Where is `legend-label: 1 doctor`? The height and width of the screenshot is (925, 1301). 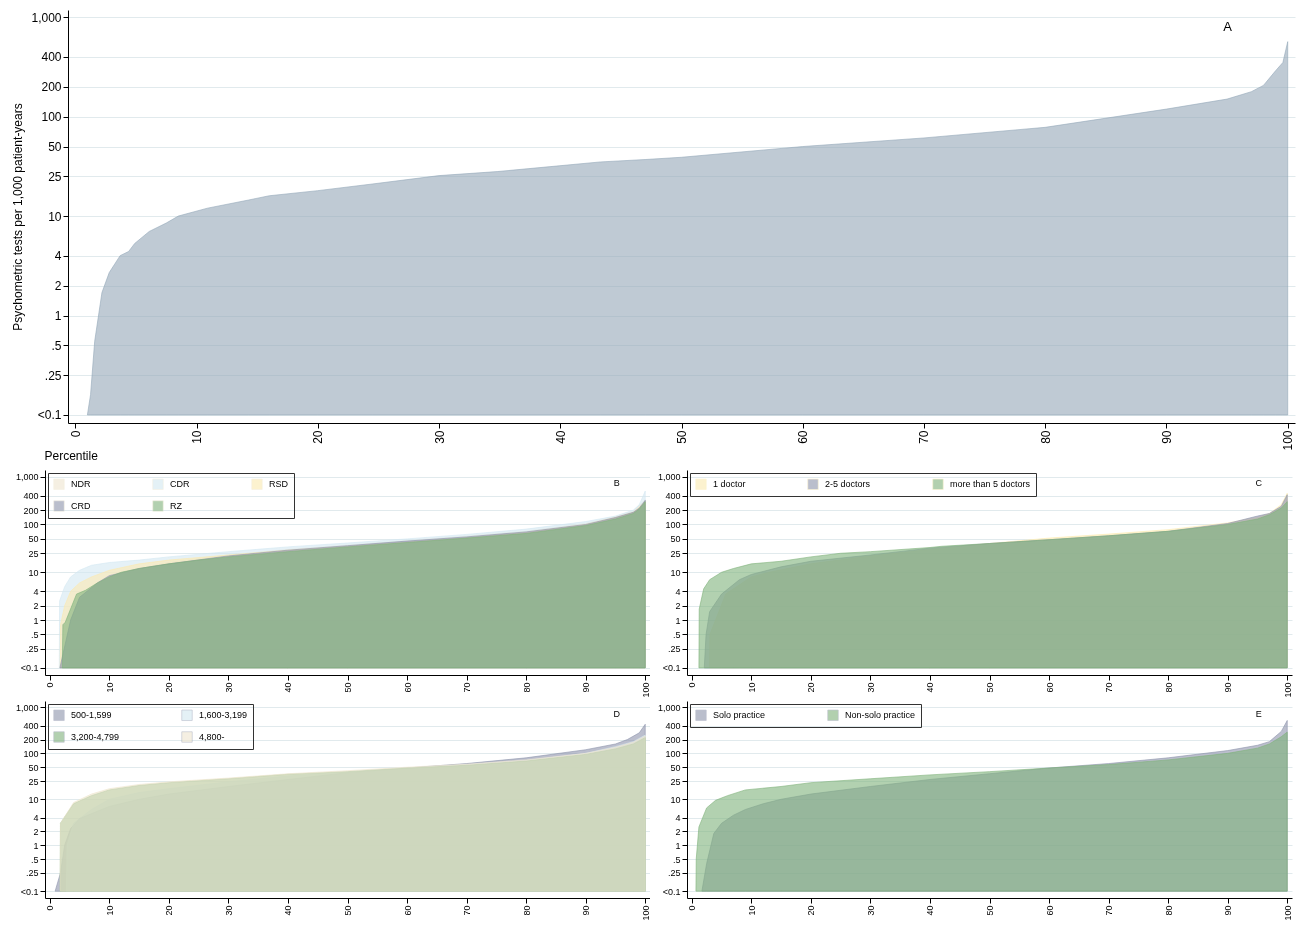 legend-label: 1 doctor is located at coordinates (729, 484).